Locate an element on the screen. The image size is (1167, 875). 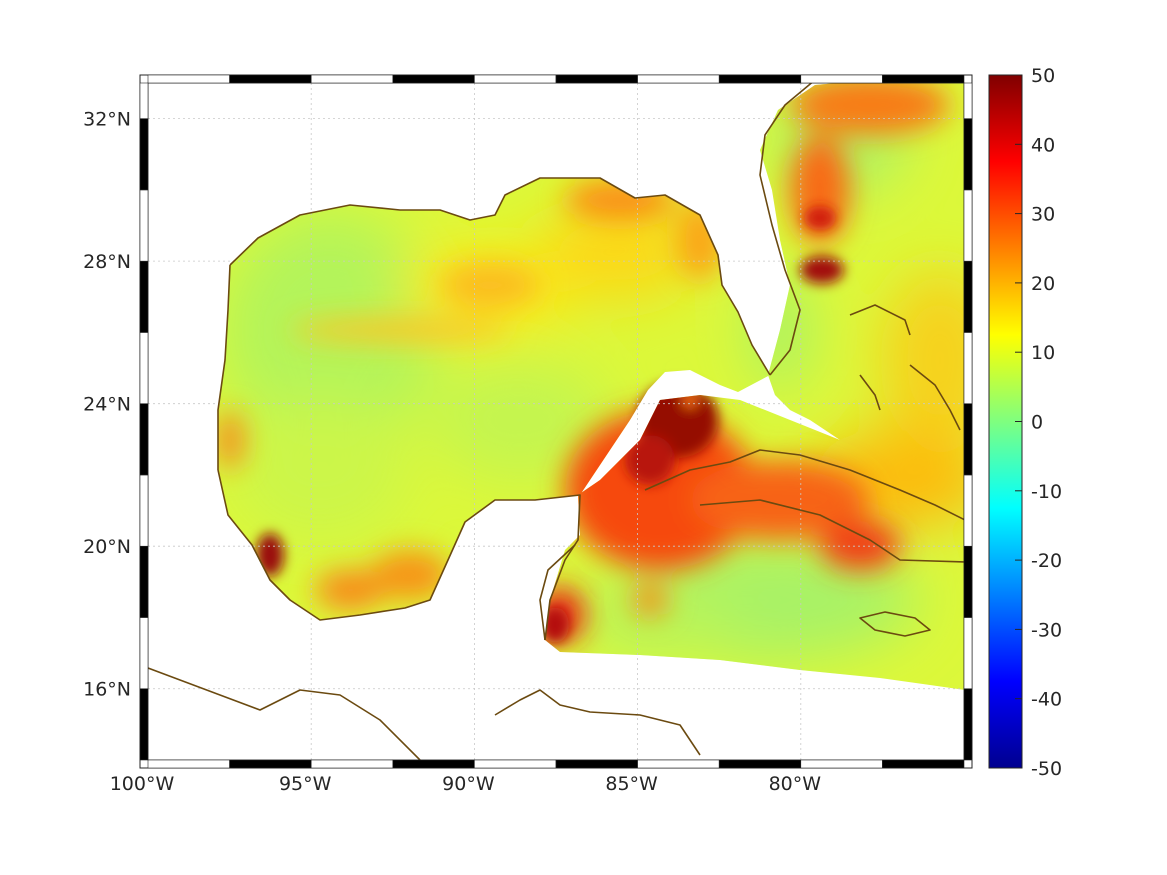
colorbar-tick-label-2: 30 is located at coordinates (1043, 215).